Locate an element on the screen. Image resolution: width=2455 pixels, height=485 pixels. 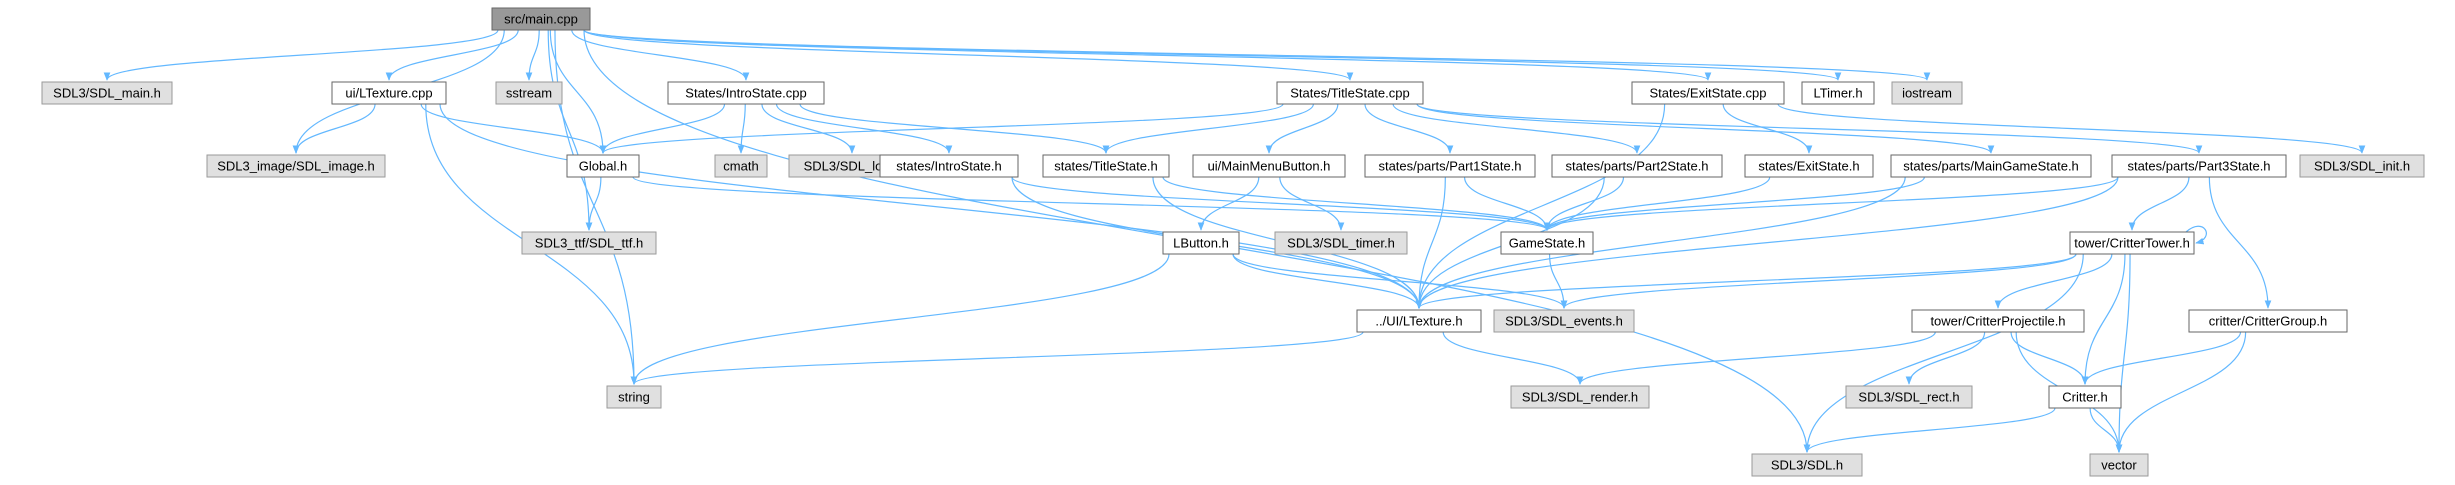
node-critter: Critter.h is located at coordinates (2085, 397).